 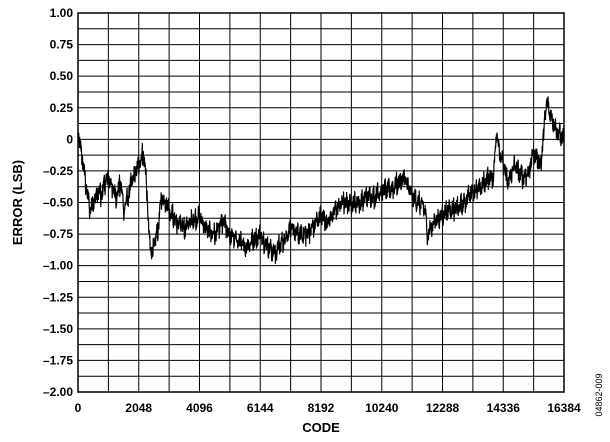 What do you see at coordinates (58, 234) in the screenshot?
I see `y-tick-label: –0.75` at bounding box center [58, 234].